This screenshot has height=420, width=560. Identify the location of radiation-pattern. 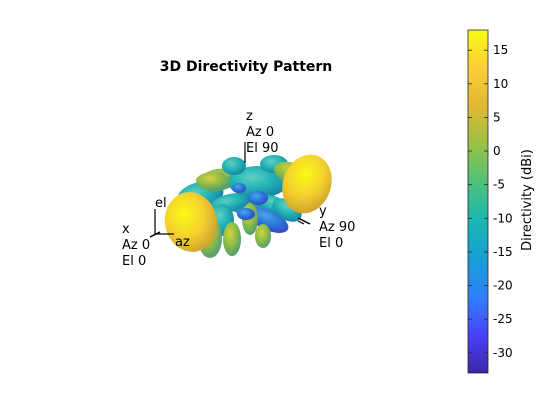
(248, 206).